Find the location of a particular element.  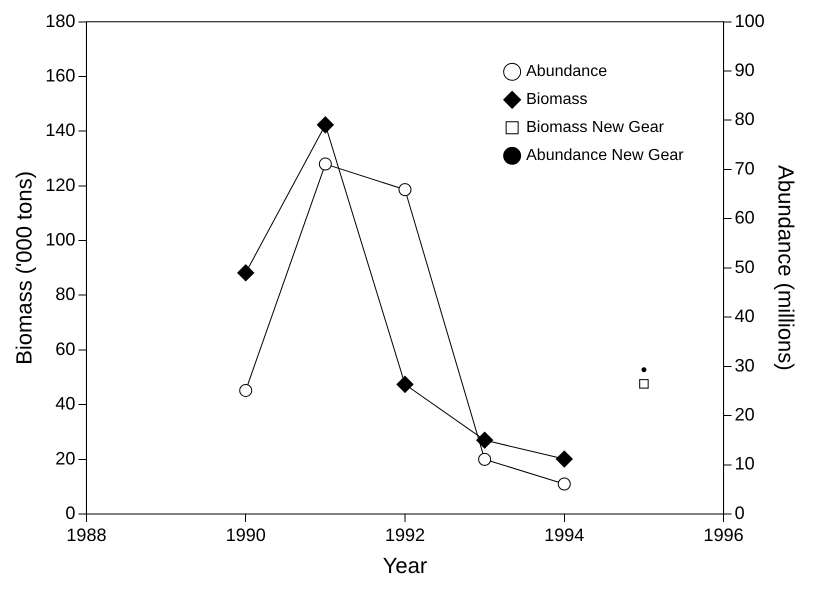

y-tick-label: 40 is located at coordinates (65, 404).